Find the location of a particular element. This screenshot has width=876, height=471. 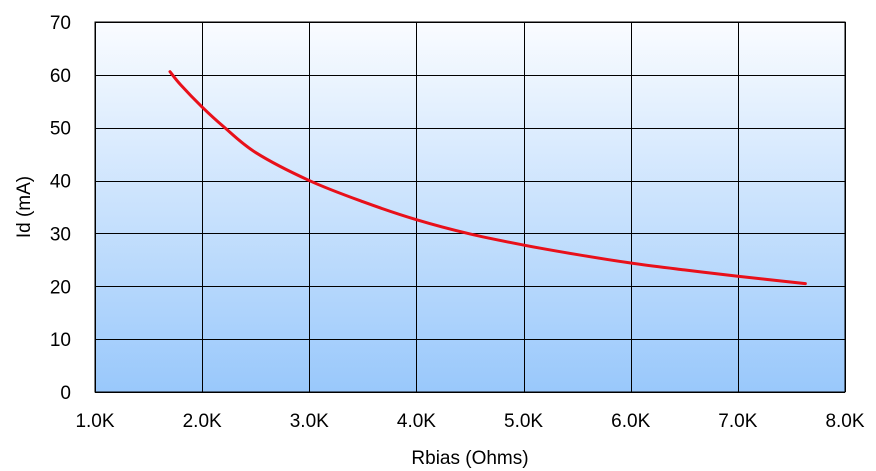

x-tick-label: 7.0K is located at coordinates (737, 421).